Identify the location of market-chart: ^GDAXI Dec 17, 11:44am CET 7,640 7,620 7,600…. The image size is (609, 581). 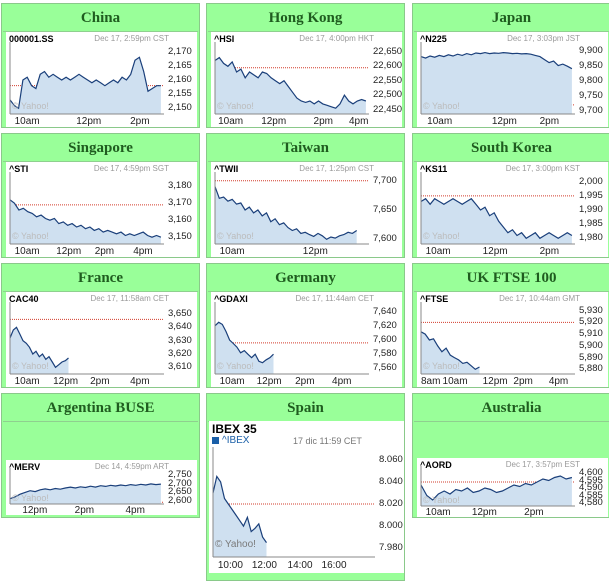
(306, 339).